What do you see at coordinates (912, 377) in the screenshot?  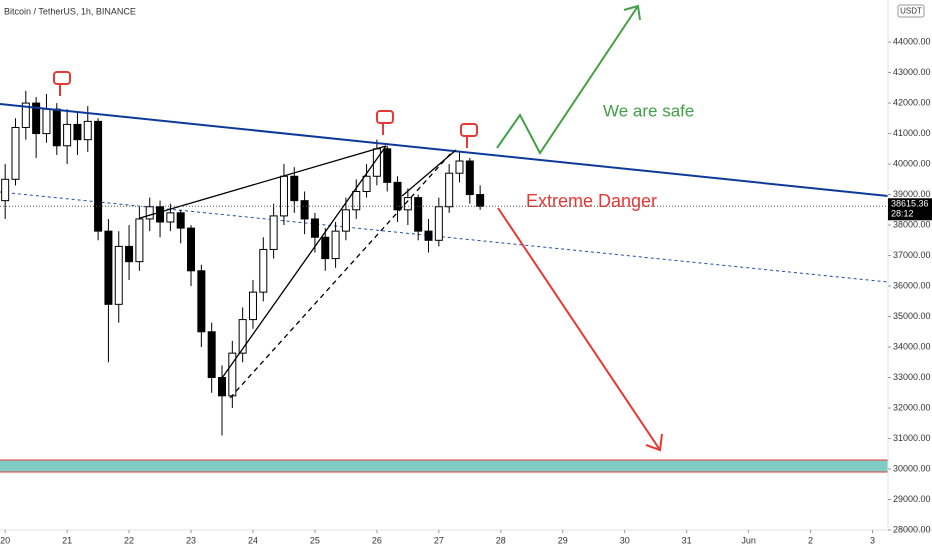 I see `y-tick-label: 33000.00` at bounding box center [912, 377].